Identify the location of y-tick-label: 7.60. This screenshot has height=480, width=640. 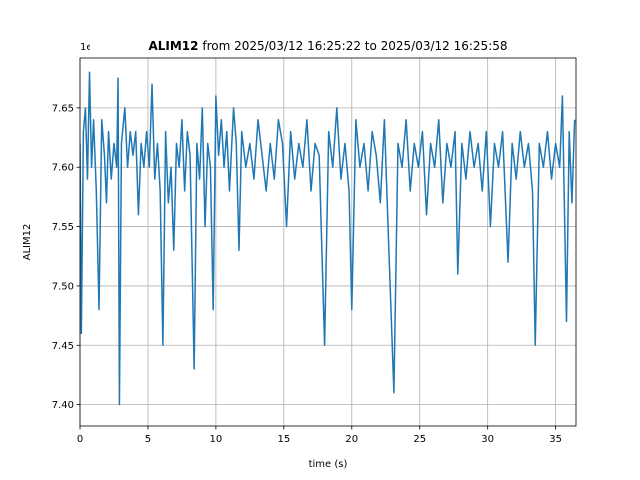
(63, 168).